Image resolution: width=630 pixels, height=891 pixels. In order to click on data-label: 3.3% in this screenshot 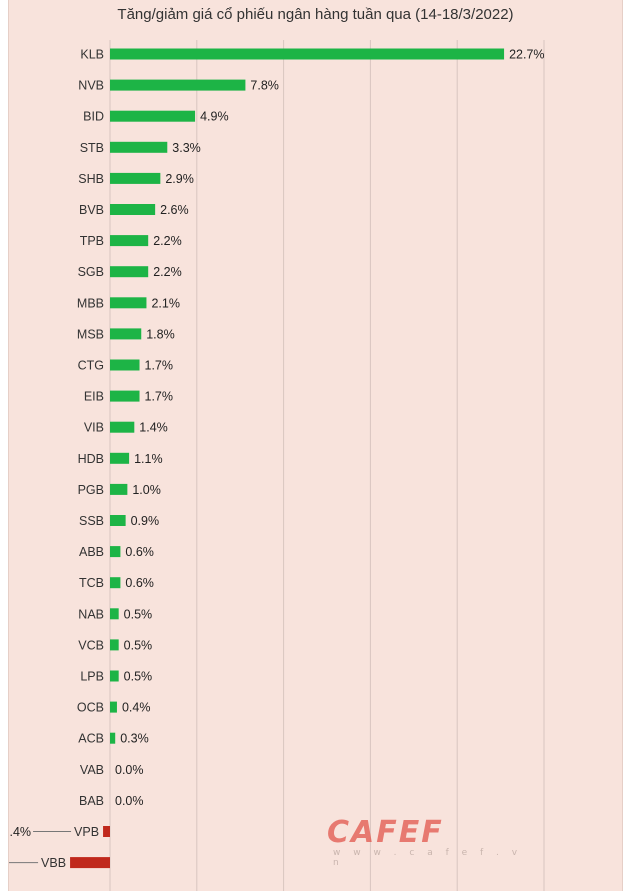, I will do `click(186, 148)`.